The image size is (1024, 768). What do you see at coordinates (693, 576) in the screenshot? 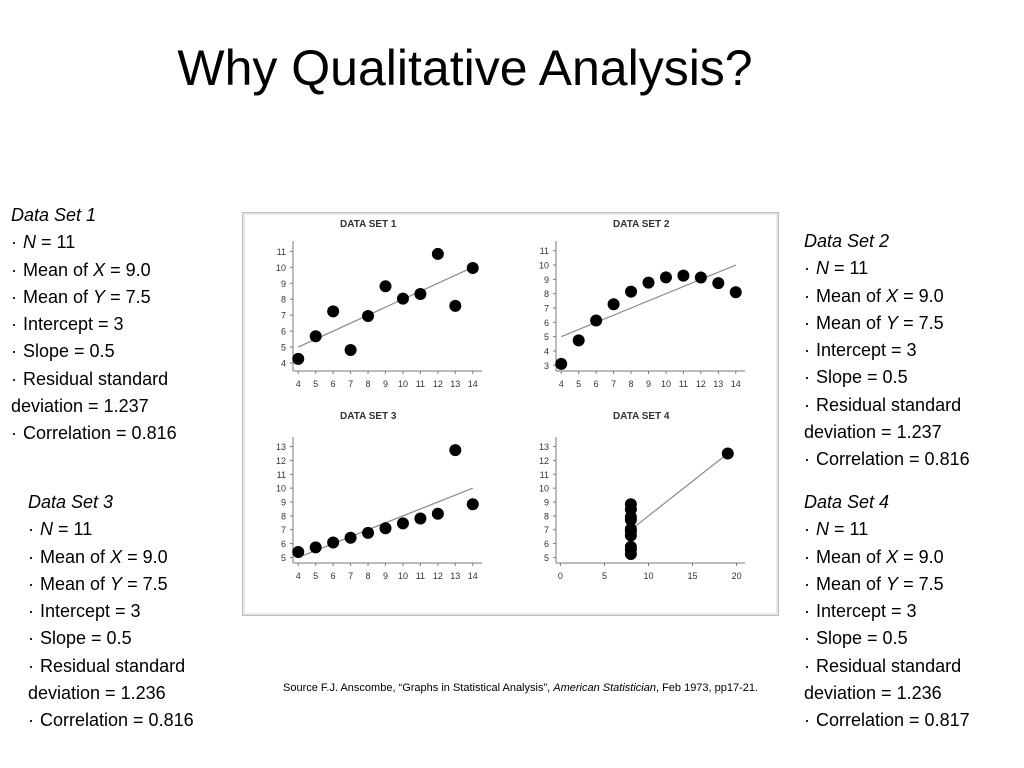
I see `data-set-4-x-tick-label: 15` at bounding box center [693, 576].